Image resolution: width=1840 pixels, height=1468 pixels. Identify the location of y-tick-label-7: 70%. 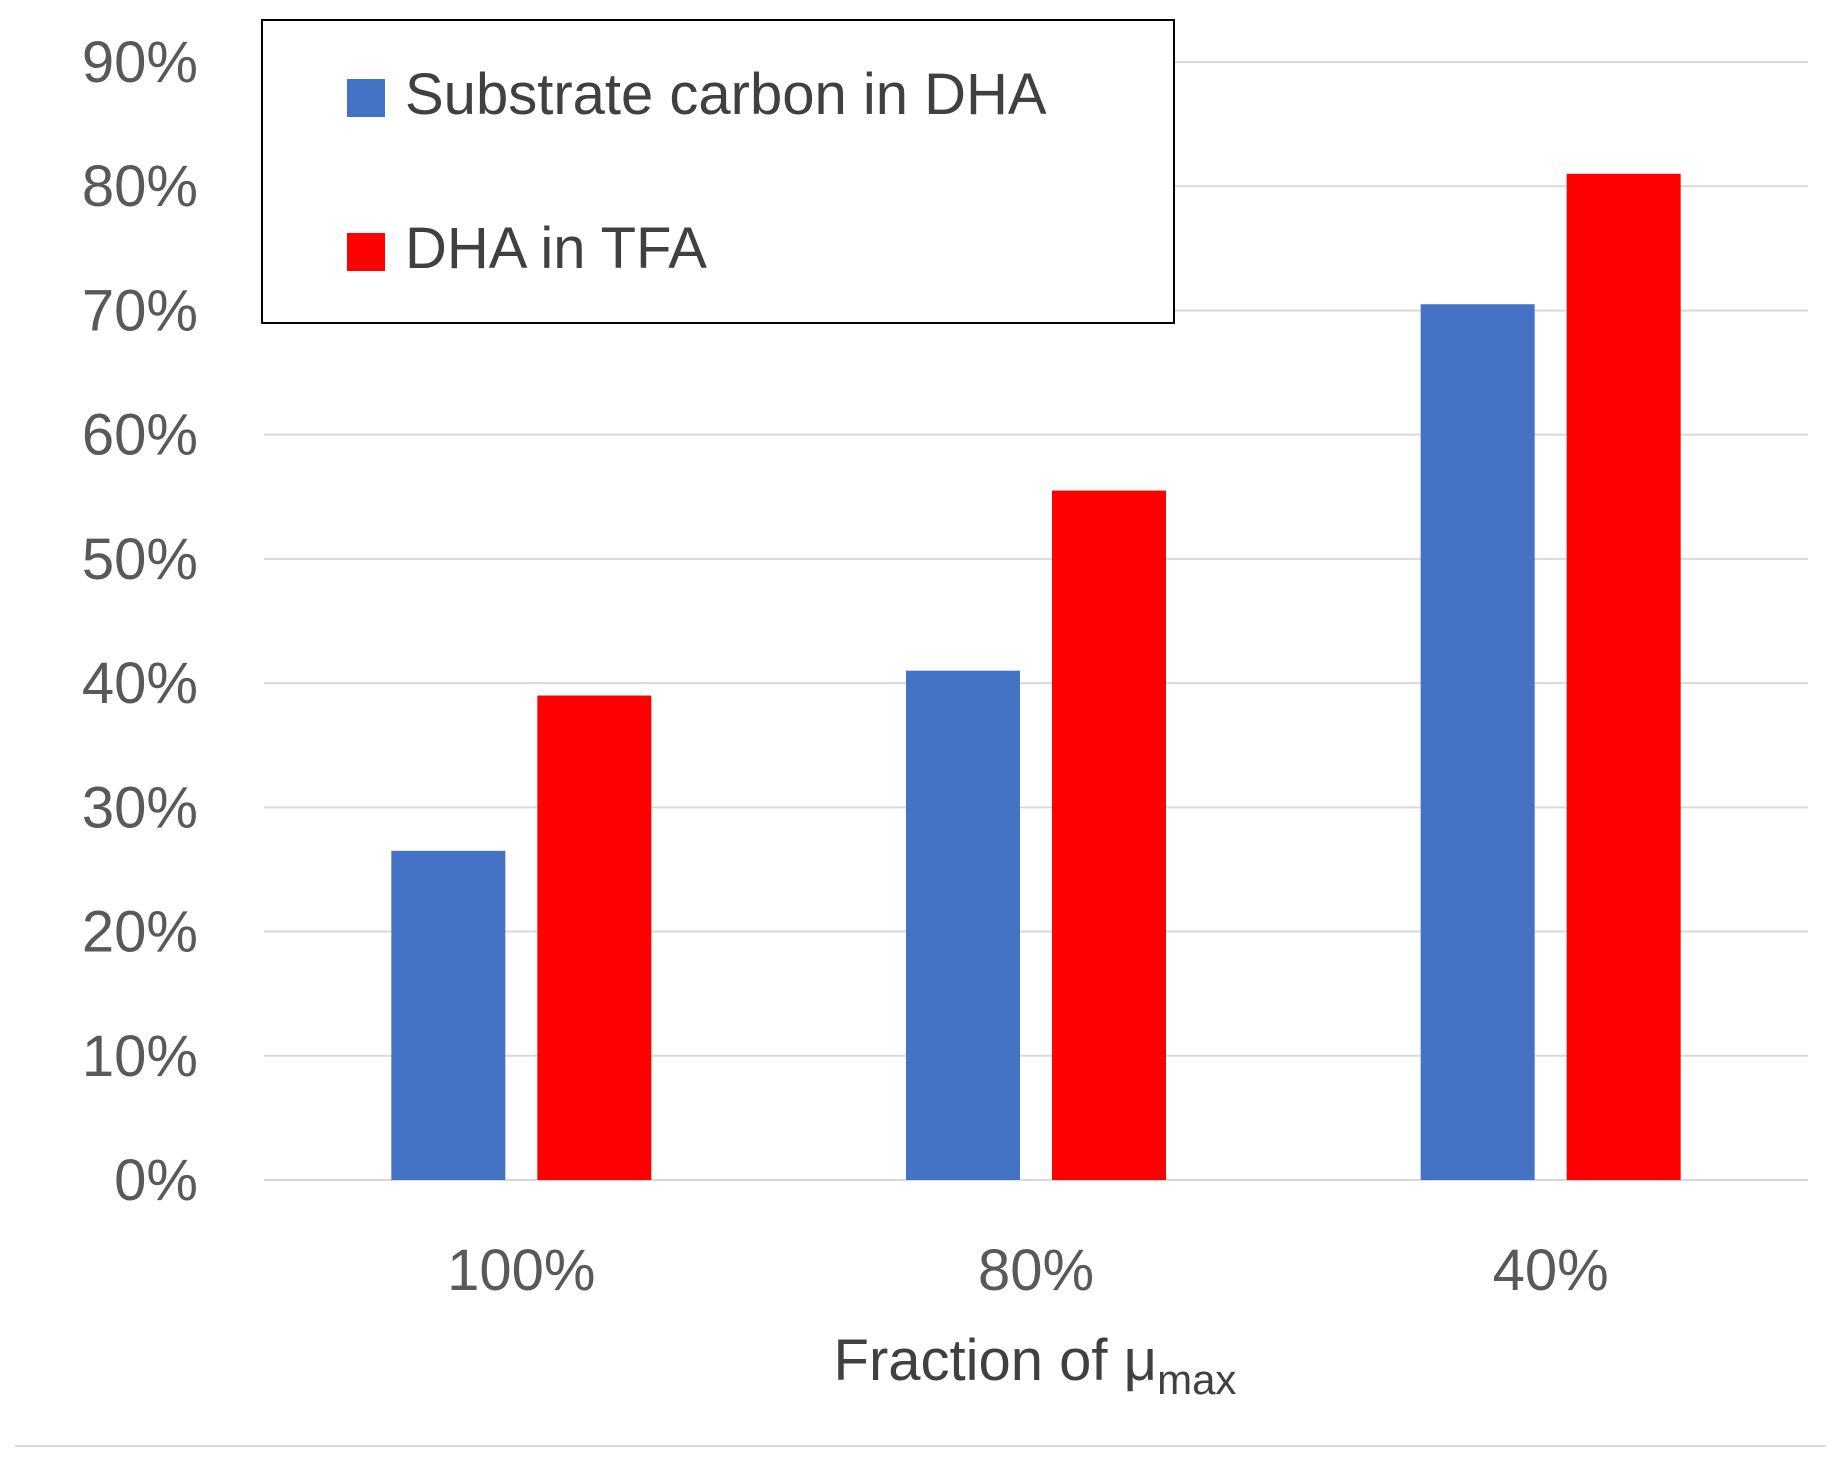
(140, 310).